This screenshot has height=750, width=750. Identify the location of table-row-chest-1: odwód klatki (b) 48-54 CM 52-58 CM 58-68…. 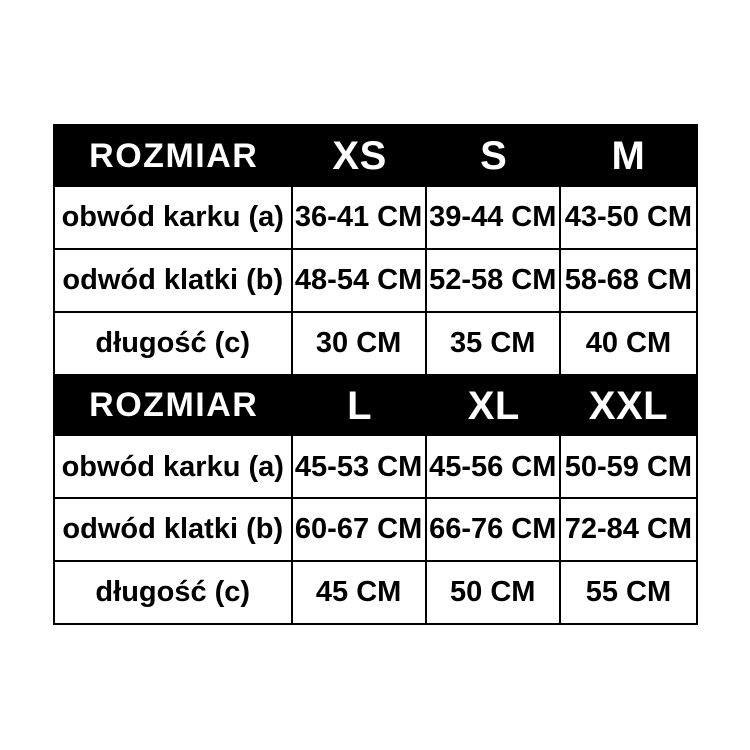
(375, 281).